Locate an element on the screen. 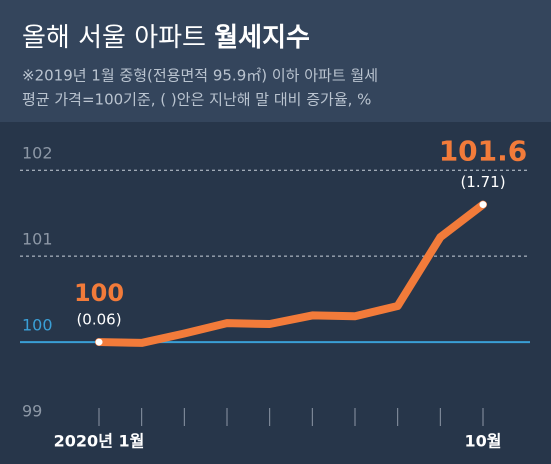 Image resolution: width=551 pixels, height=464 pixels. change-label: (0.06) is located at coordinates (98, 320).